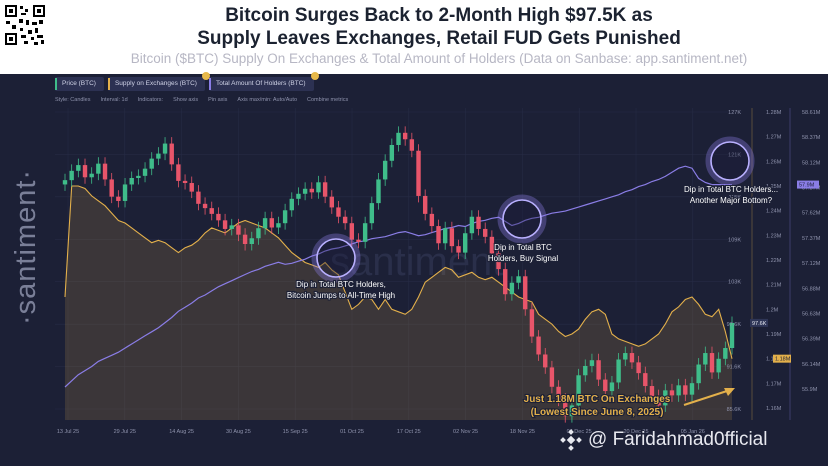 The height and width of the screenshot is (466, 828). What do you see at coordinates (336, 258) in the screenshot?
I see `highlight-circle-1-glow` at bounding box center [336, 258].